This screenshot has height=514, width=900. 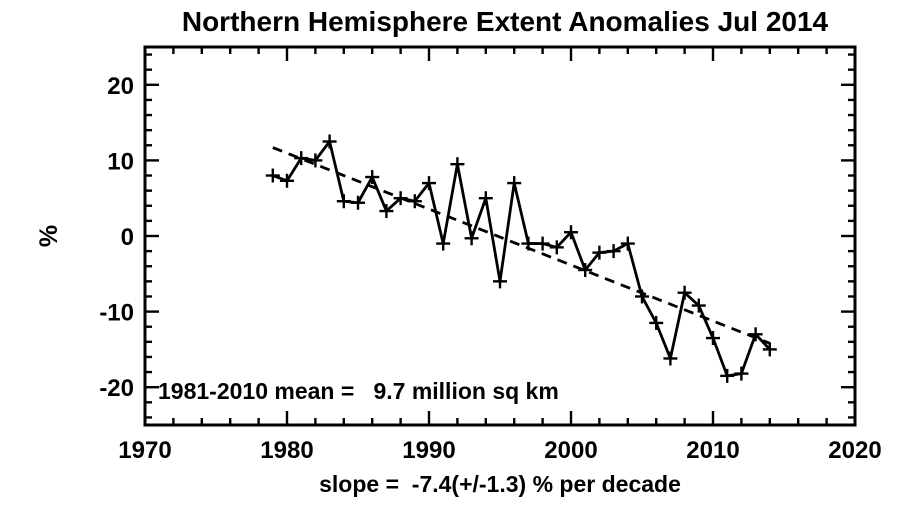 I want to click on x-tick-label: 2010, so click(x=712, y=450).